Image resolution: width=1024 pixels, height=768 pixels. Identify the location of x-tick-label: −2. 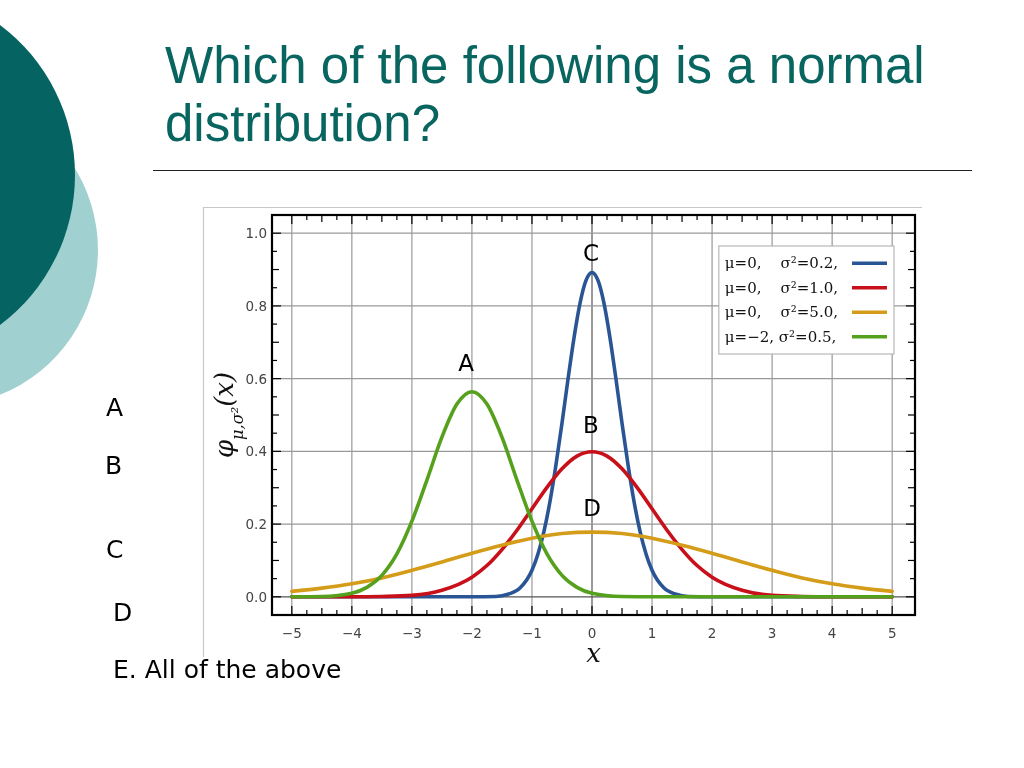
(471, 633).